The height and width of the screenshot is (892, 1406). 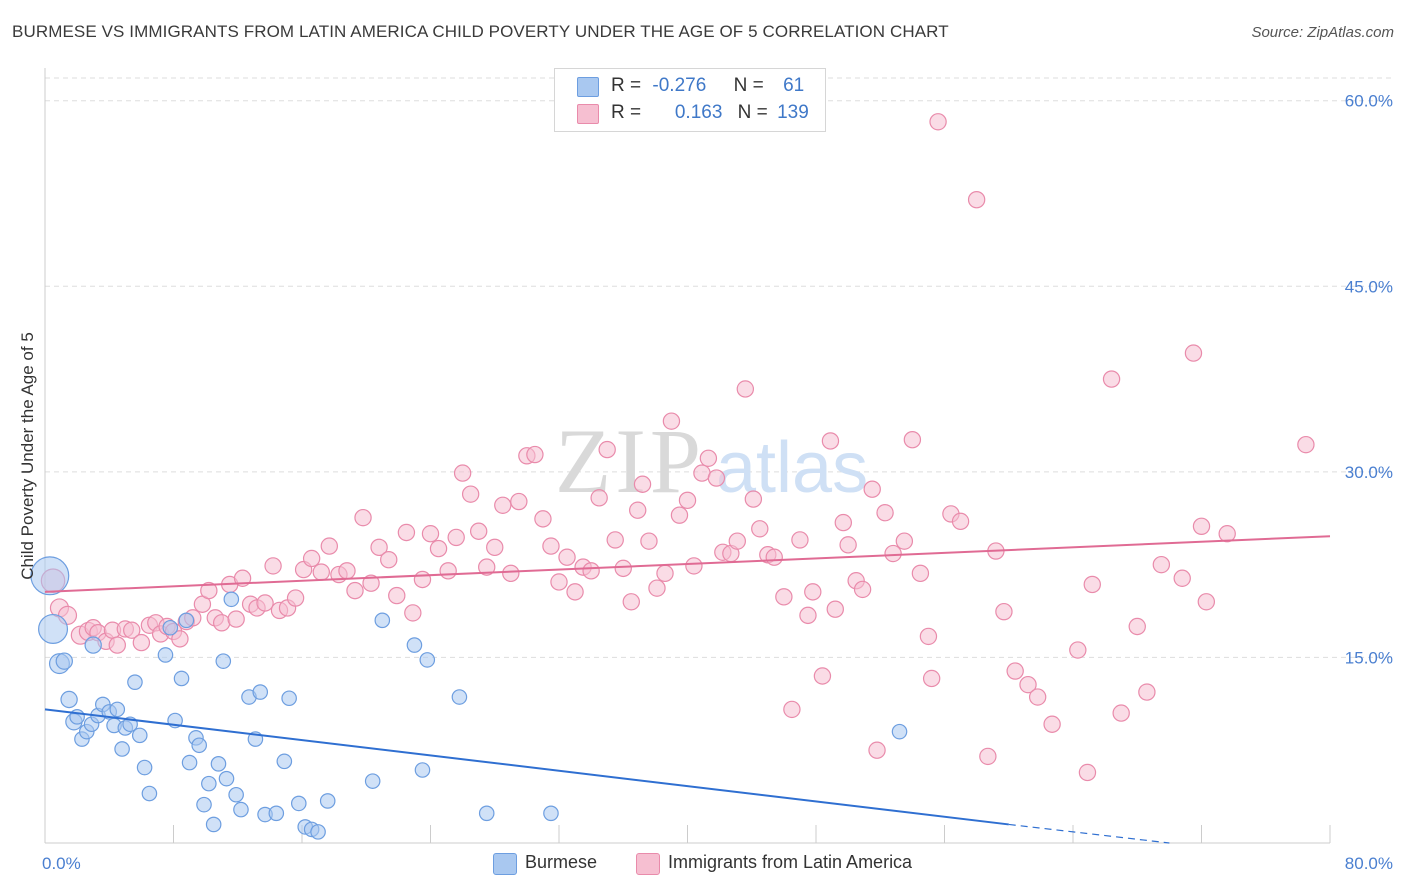 What do you see at coordinates (1369, 101) in the screenshot?
I see `y-tick-label: 60.0%` at bounding box center [1369, 101].